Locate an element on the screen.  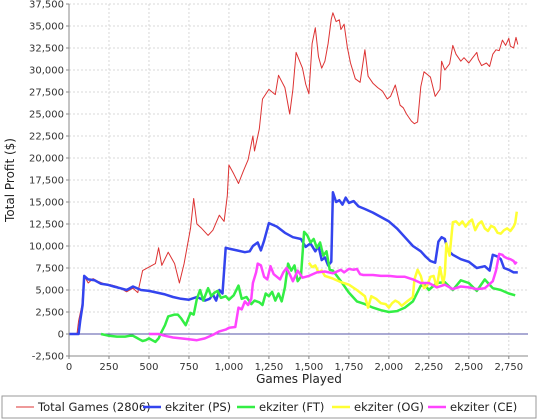
legend-box is located at coordinates (269, 407).